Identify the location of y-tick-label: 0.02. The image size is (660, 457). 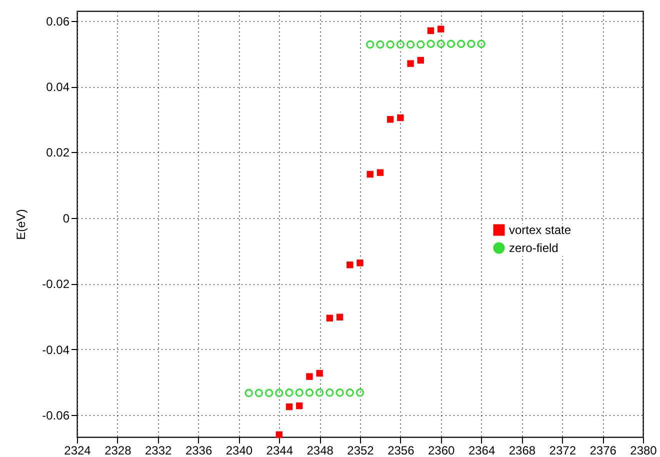
(58, 153).